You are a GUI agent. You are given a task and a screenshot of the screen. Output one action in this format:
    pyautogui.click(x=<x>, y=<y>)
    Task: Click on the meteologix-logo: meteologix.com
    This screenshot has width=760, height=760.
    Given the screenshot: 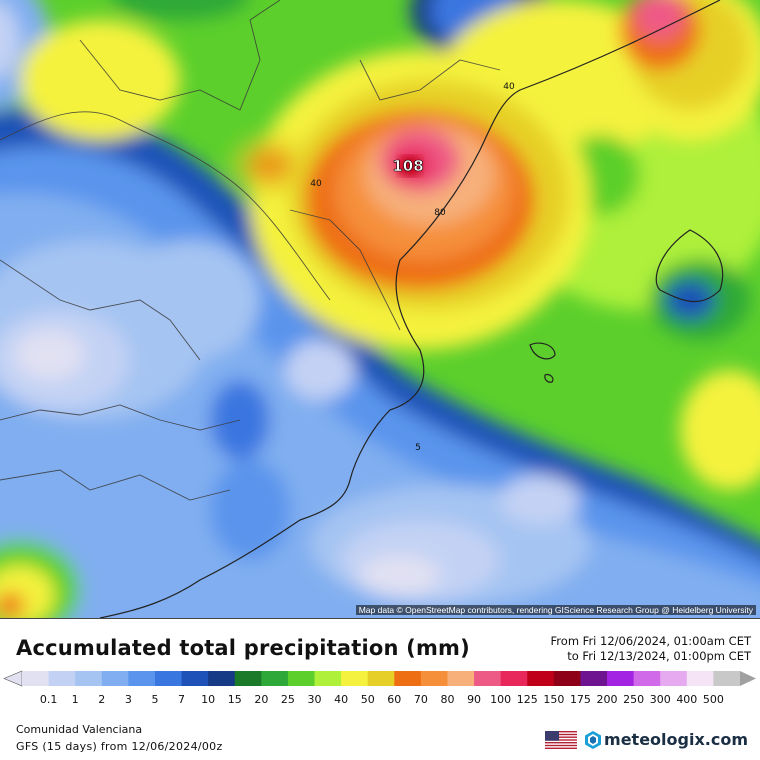 What is the action you would take?
    pyautogui.click(x=666, y=739)
    